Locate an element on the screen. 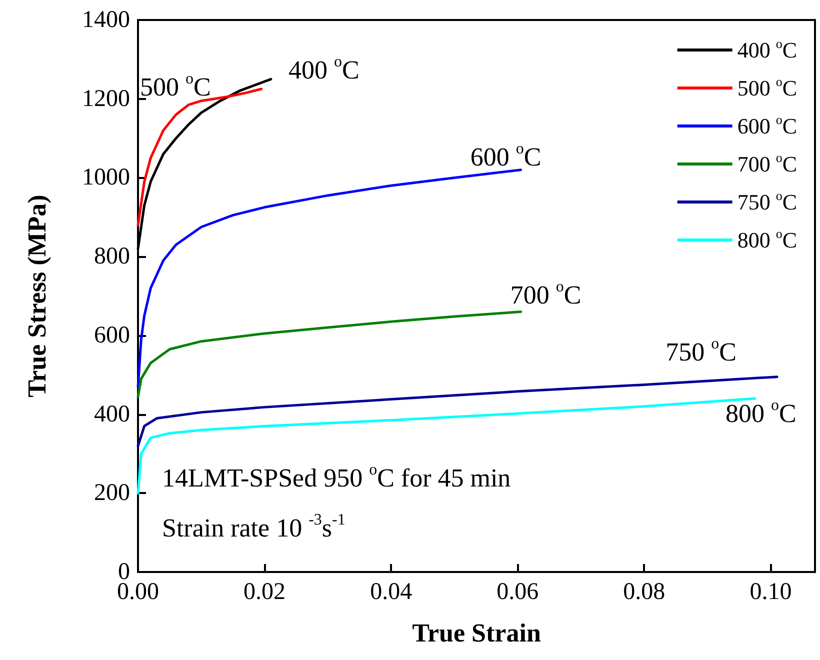  x-tick-label: 0.08 is located at coordinates (644, 592).